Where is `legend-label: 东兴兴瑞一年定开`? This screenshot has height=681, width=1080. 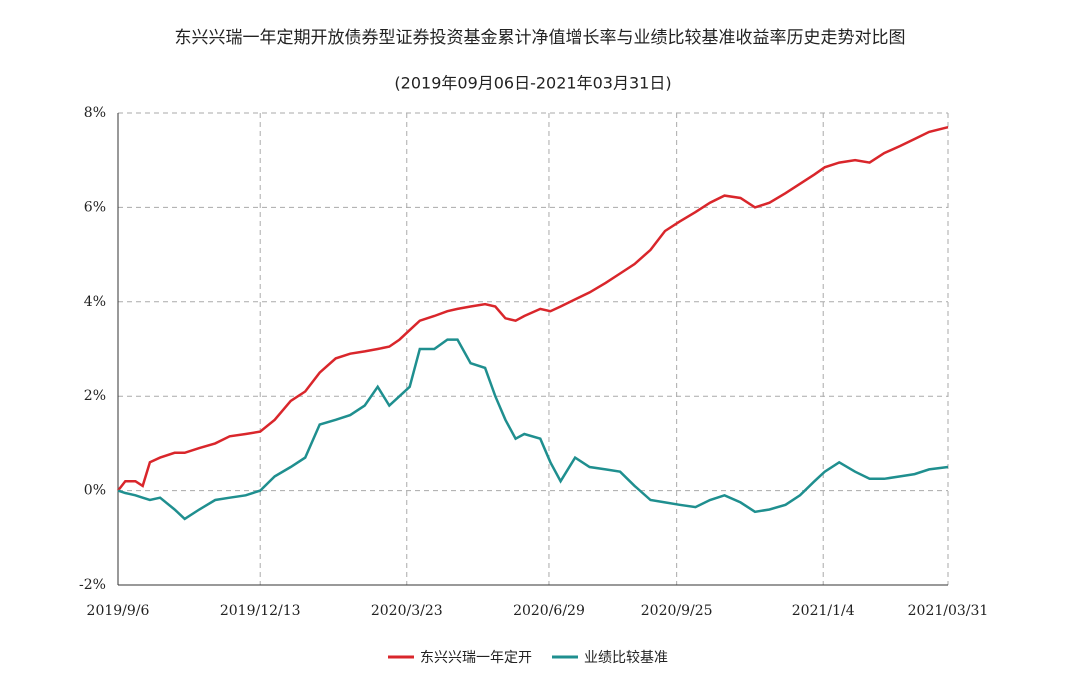 legend-label: 东兴兴瑞一年定开 is located at coordinates (476, 658).